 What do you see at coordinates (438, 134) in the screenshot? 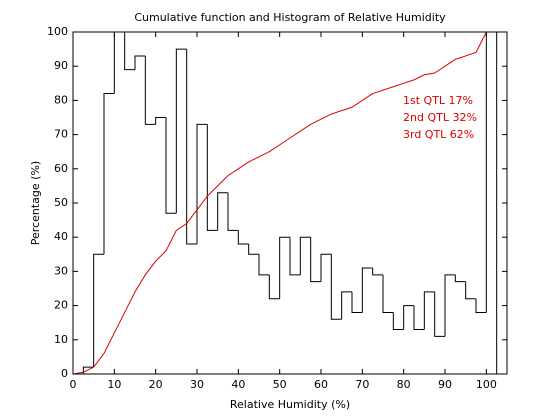
I see `annotation: 3rd QTL 62%` at bounding box center [438, 134].